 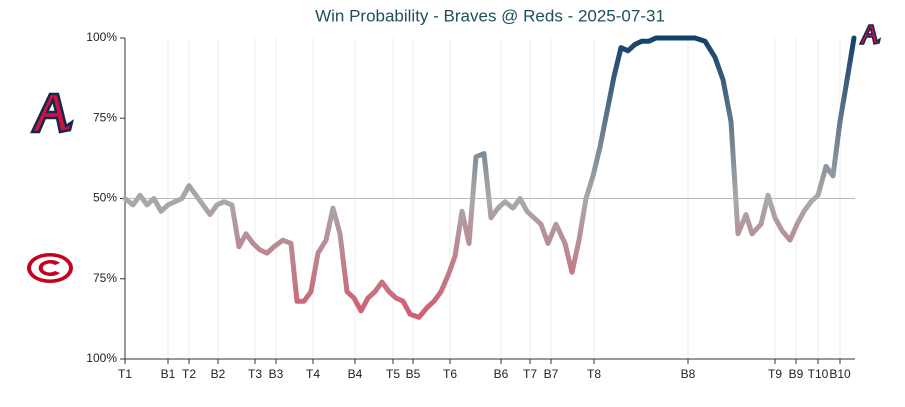 I want to click on reds-logo, so click(x=50, y=268).